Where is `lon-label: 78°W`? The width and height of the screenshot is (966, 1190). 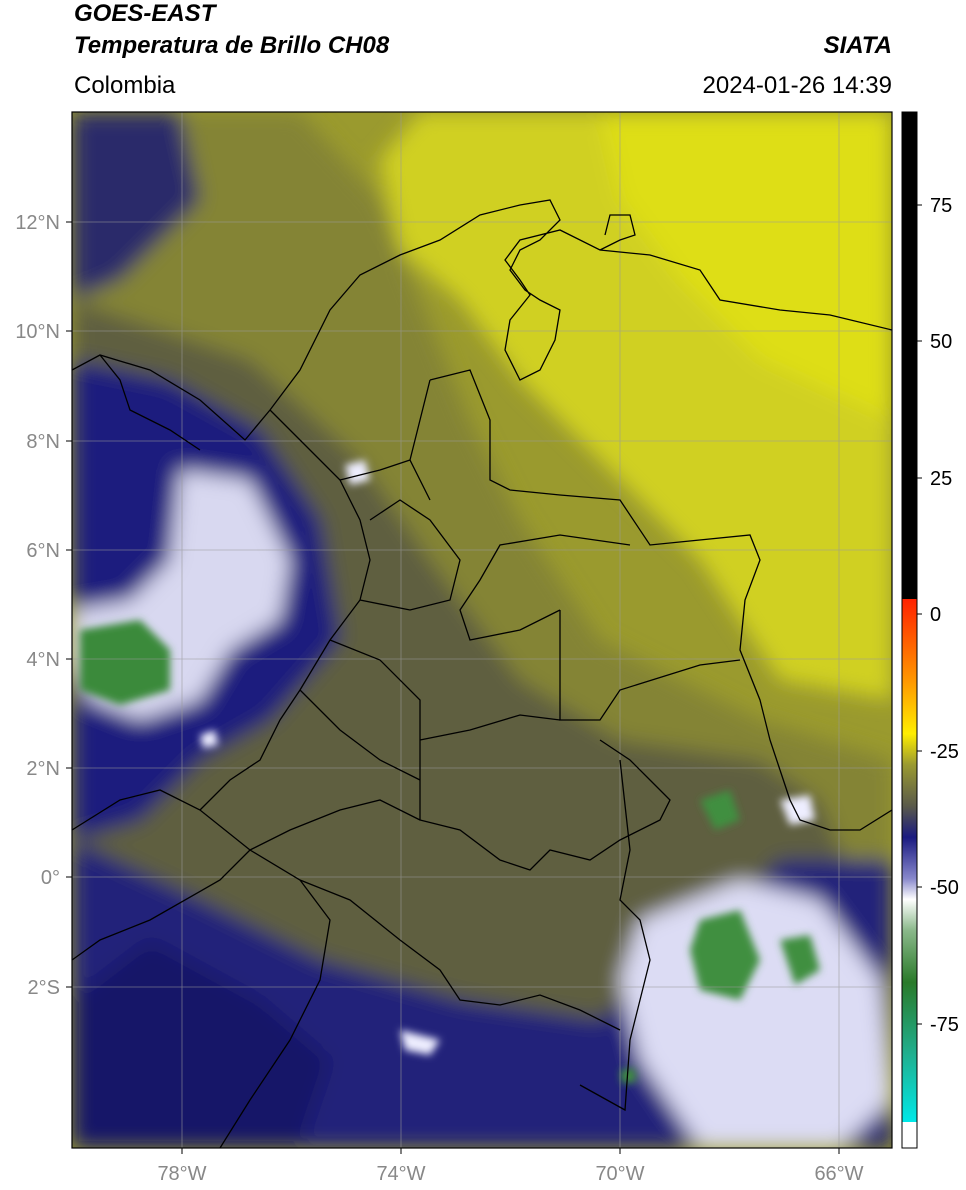 lon-label: 78°W is located at coordinates (181, 1174).